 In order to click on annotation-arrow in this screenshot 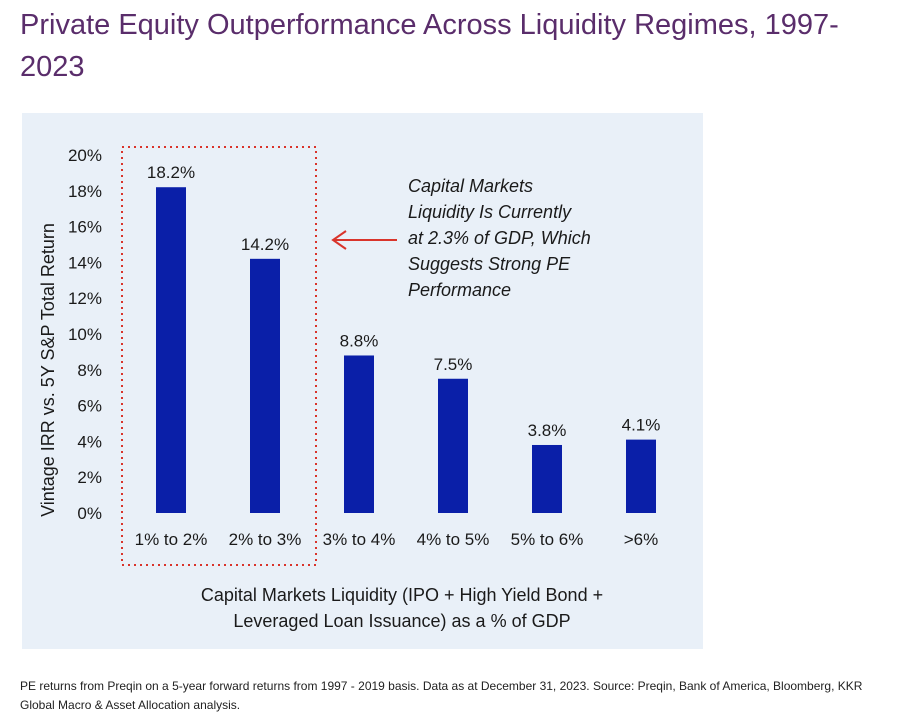, I will do `click(364, 240)`.